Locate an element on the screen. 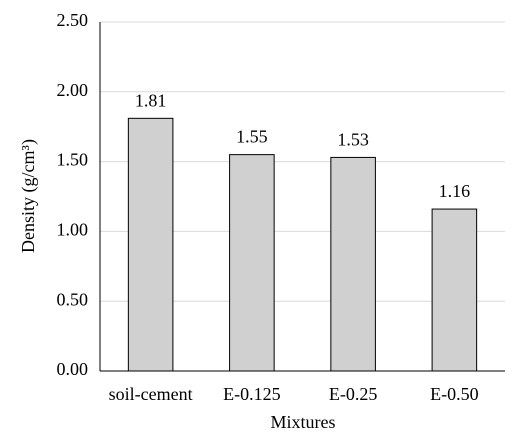  data-label: 1.16 is located at coordinates (455, 191).